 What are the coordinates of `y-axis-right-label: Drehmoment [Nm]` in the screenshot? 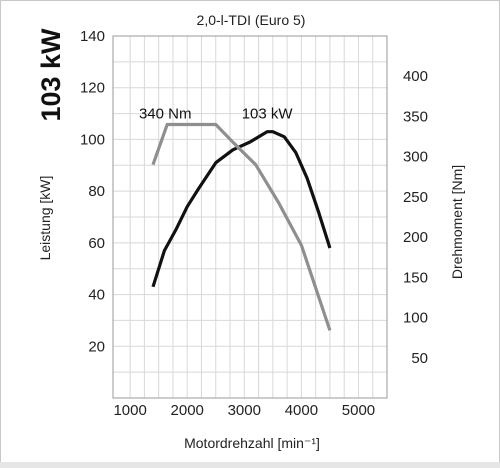 It's located at (457, 222).